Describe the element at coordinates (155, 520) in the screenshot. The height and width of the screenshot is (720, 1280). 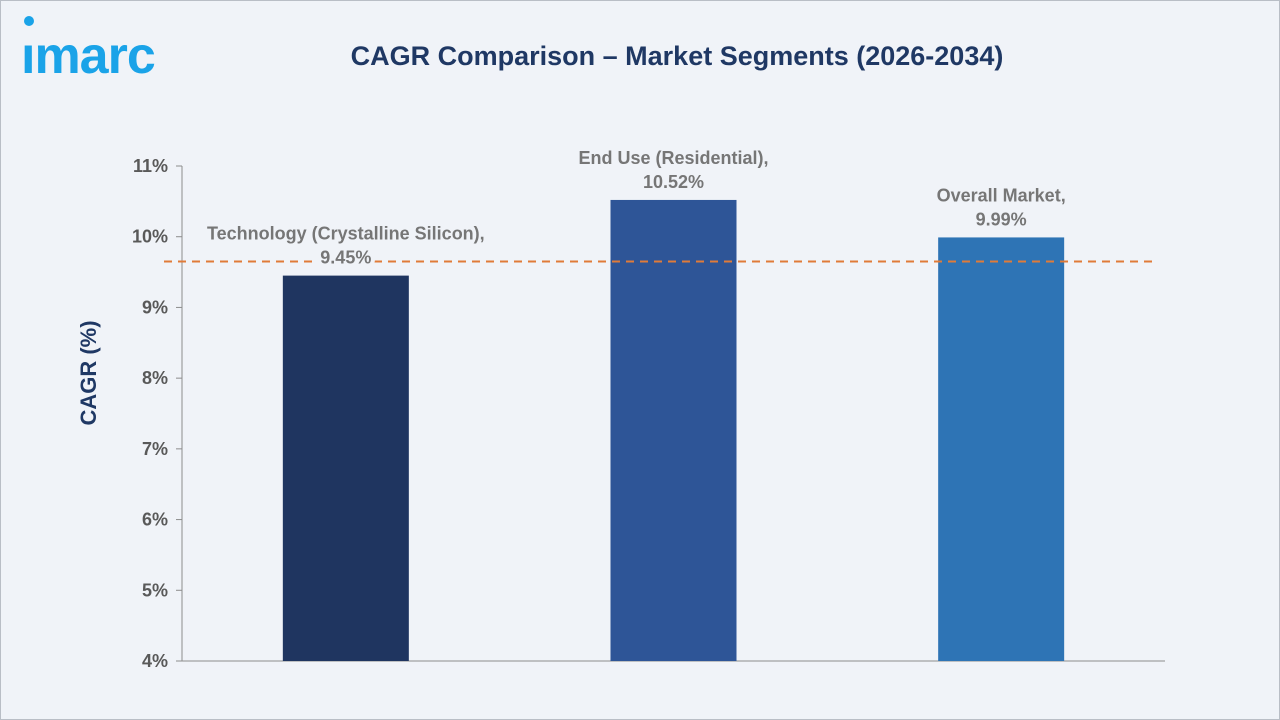
I see `y-tick-label: 6%` at that location.